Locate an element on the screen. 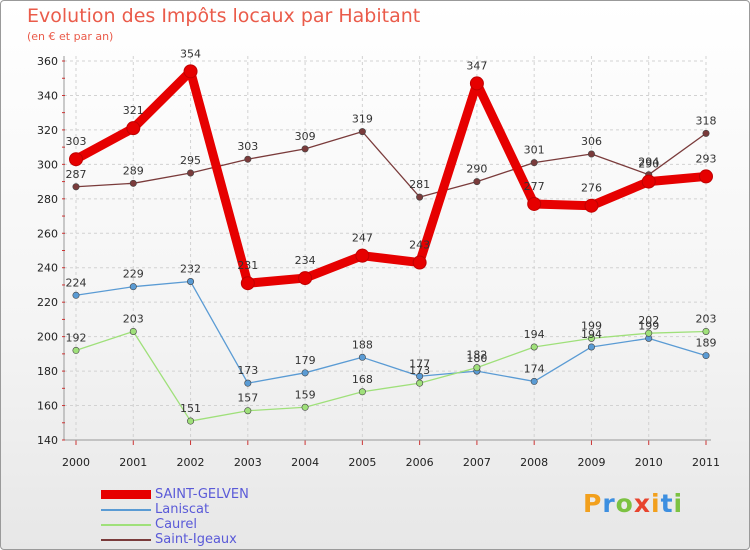 This screenshot has height=550, width=750. data-label: 151 is located at coordinates (190, 408).